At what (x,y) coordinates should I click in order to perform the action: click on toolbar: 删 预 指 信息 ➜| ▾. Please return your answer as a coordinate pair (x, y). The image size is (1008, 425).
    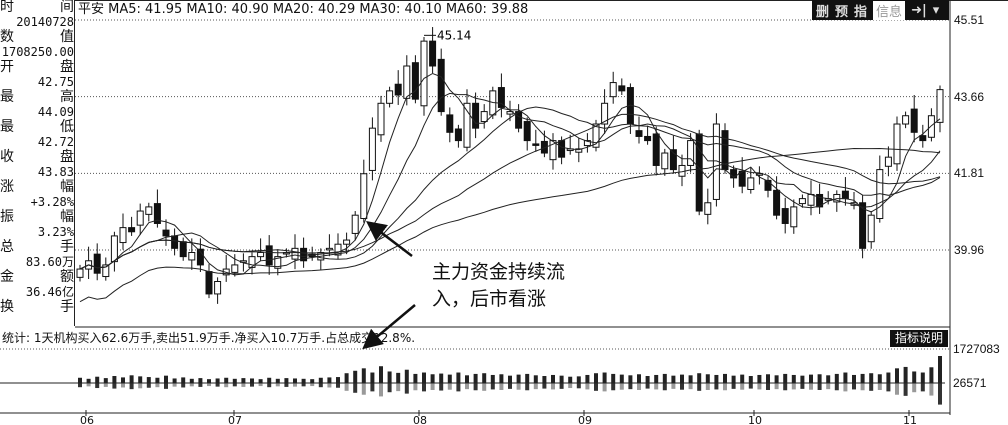
    Looking at the image, I should click on (880, 10).